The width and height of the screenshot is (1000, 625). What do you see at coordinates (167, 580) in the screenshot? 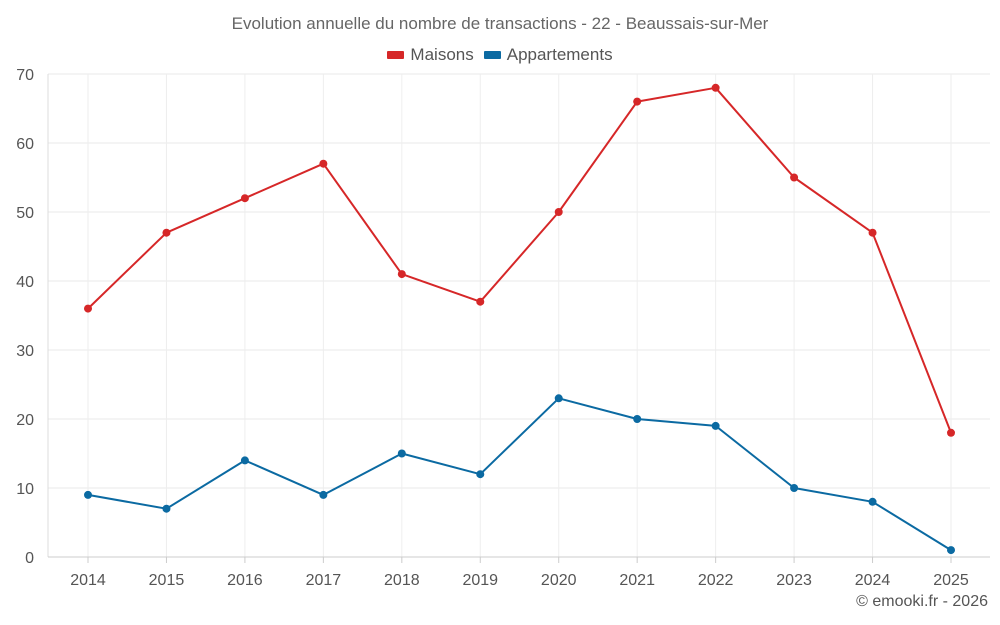
I see `x-tick-label: 2015` at bounding box center [167, 580].